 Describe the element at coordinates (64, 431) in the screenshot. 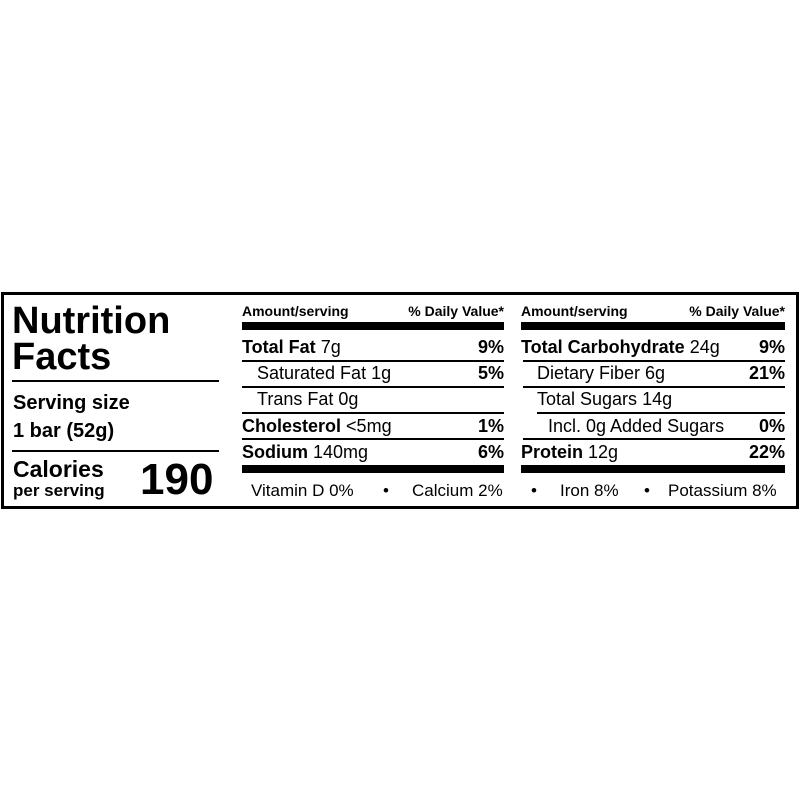

I see `serving-size-value: 1 bar (52g)` at that location.